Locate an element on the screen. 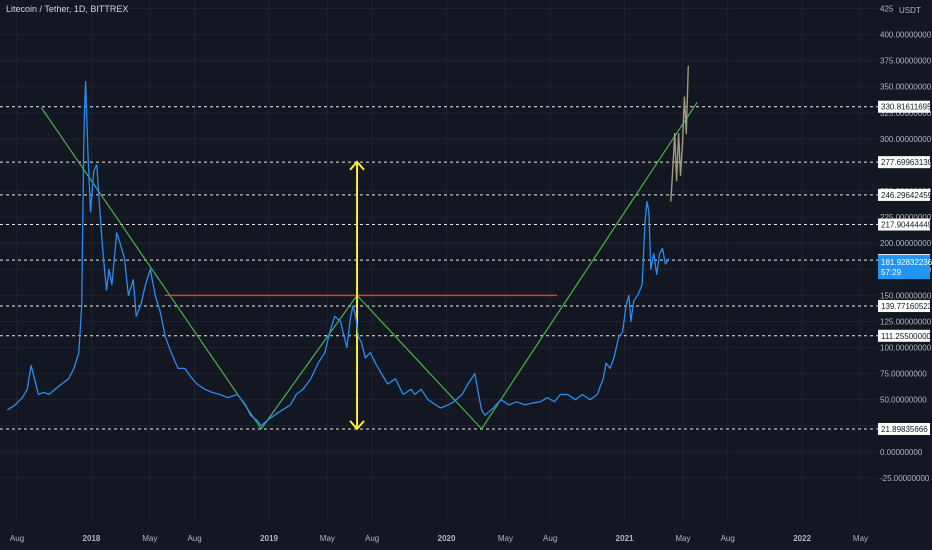 Image resolution: width=932 pixels, height=550 pixels. level-label: 217.90444449 is located at coordinates (906, 225).